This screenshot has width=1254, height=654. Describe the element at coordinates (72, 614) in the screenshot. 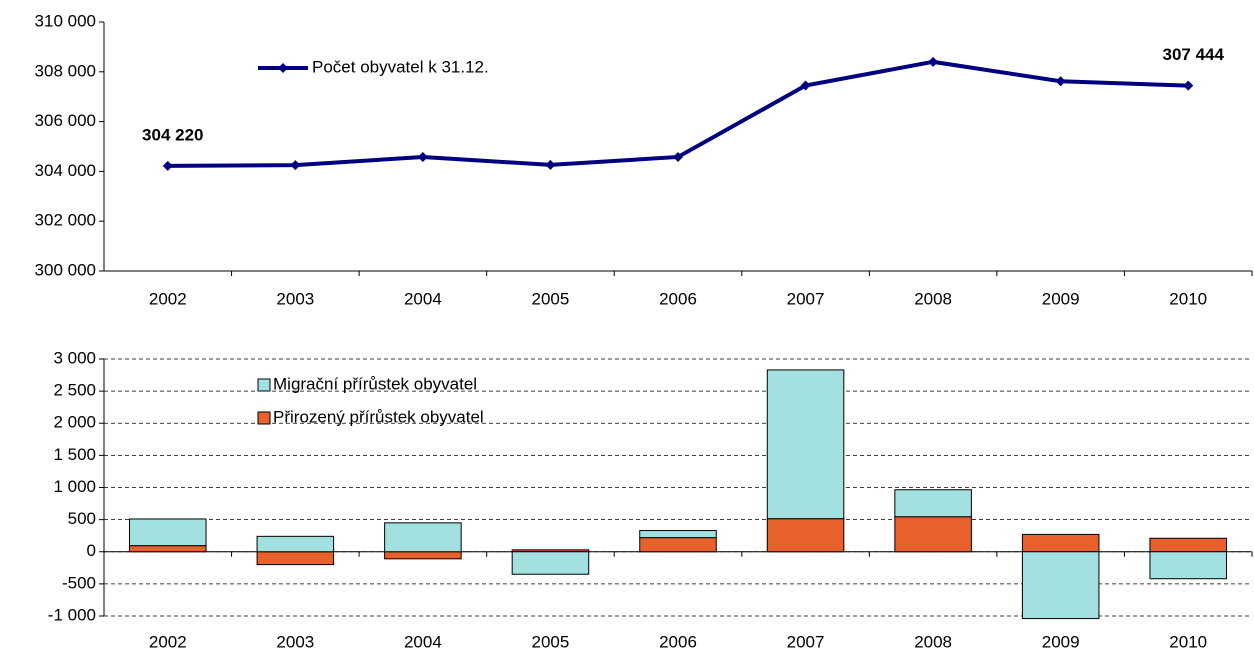

I see `y-tick-label: -1 000` at that location.